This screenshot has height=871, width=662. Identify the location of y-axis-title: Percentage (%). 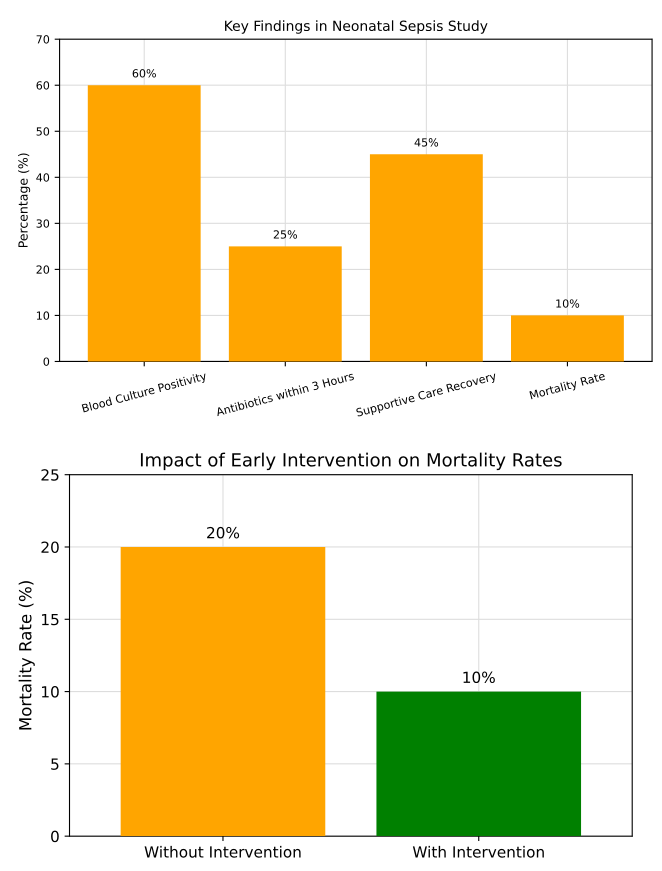
(24, 200).